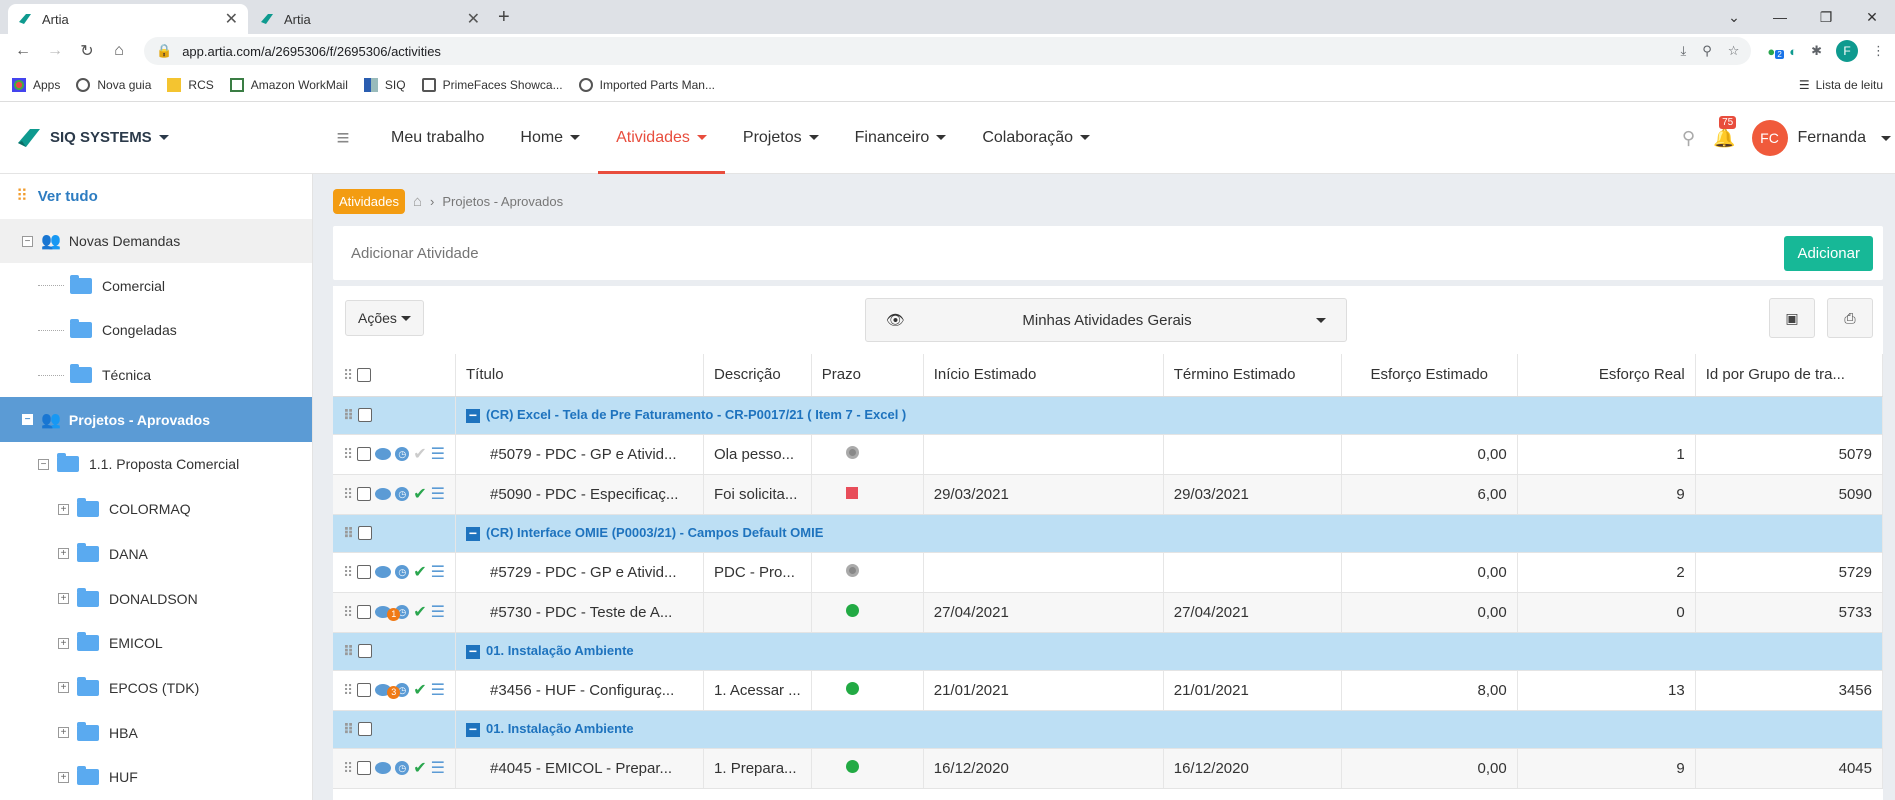 The height and width of the screenshot is (800, 1895). What do you see at coordinates (156, 330) in the screenshot?
I see `sidebar-item: Congeladas` at bounding box center [156, 330].